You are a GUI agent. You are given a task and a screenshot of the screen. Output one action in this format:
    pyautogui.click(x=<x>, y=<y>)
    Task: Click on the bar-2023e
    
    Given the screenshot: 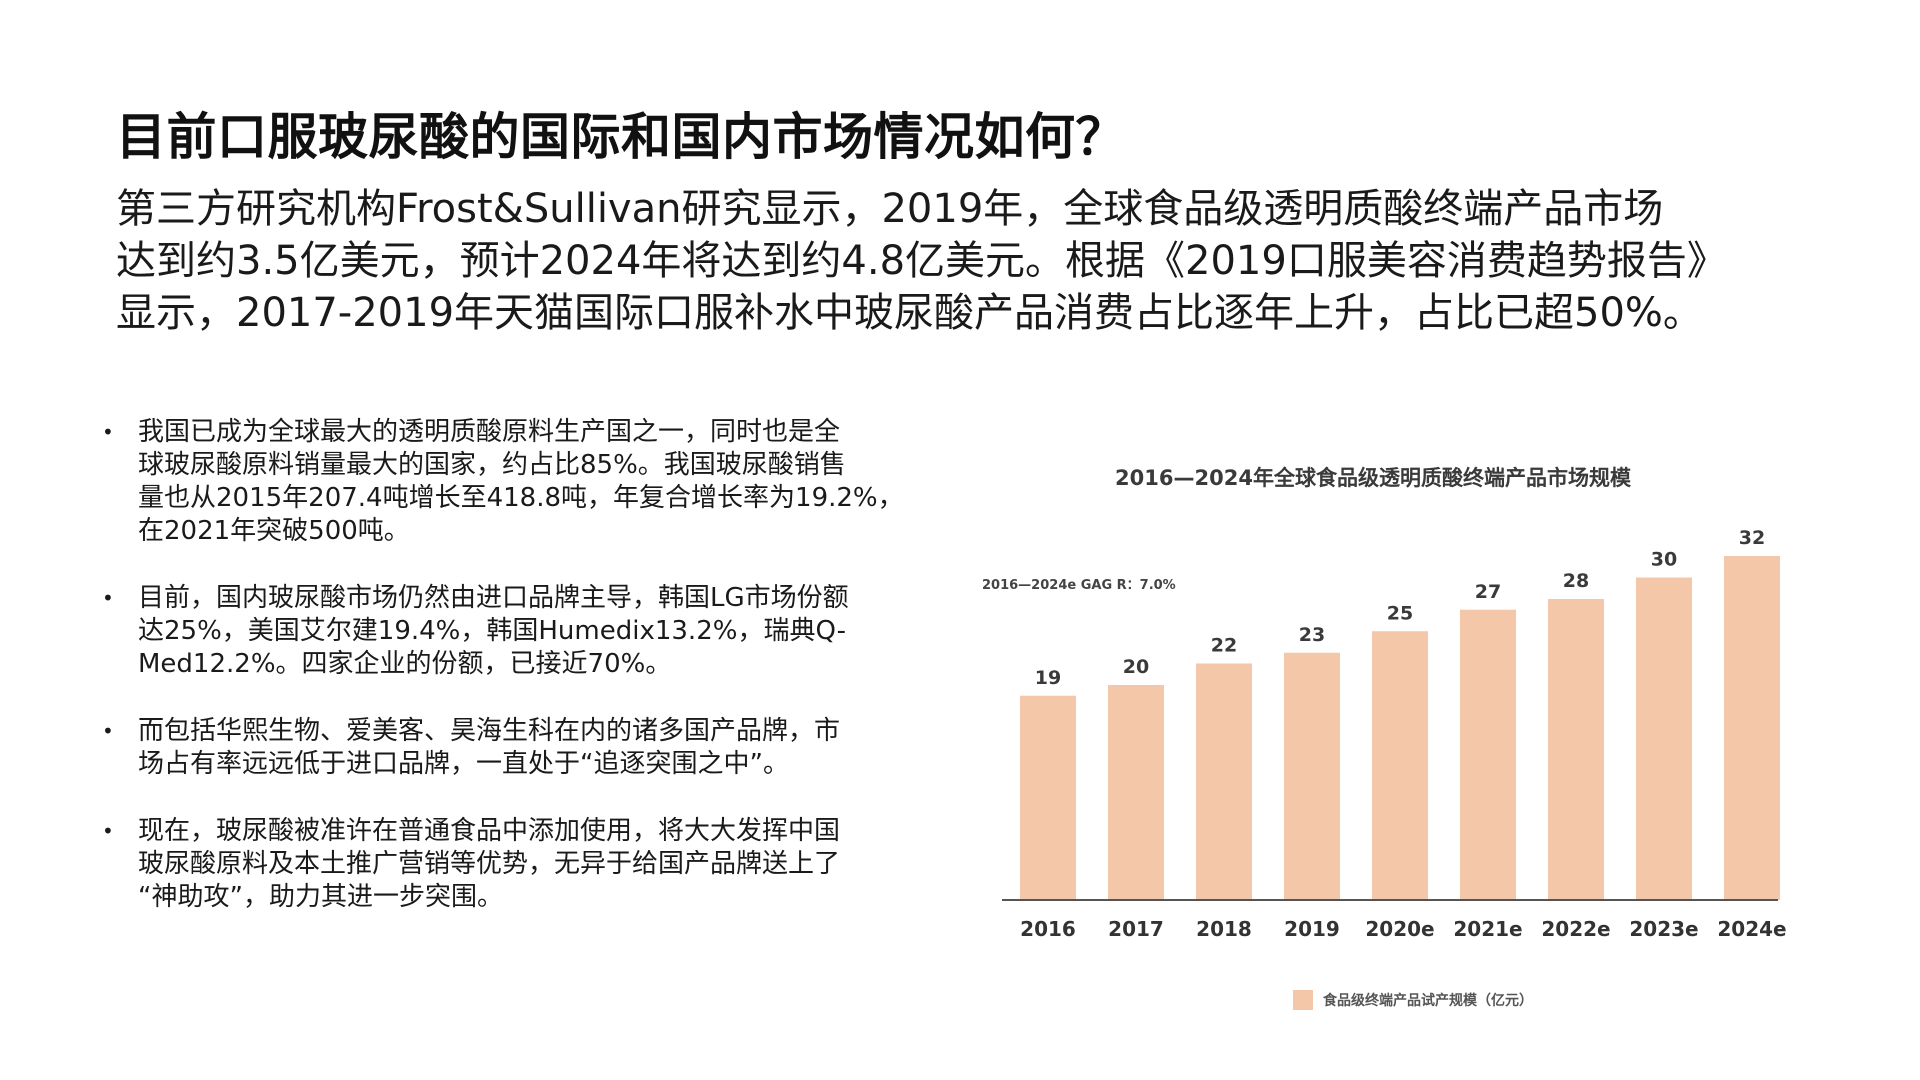 What is the action you would take?
    pyautogui.click(x=1664, y=738)
    